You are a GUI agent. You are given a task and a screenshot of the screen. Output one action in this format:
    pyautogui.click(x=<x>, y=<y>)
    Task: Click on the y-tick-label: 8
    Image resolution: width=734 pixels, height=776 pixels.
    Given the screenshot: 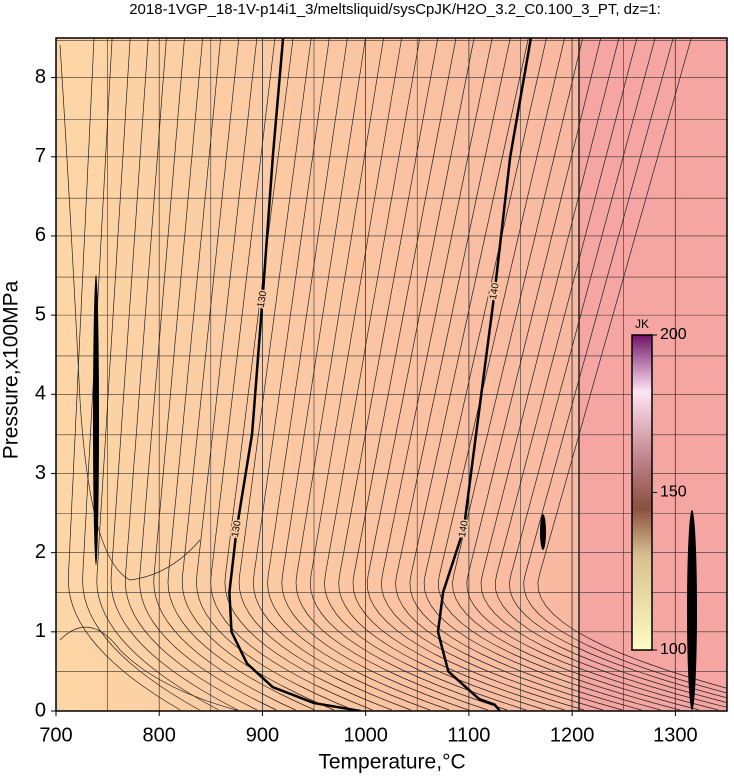 What is the action you would take?
    pyautogui.click(x=40, y=77)
    